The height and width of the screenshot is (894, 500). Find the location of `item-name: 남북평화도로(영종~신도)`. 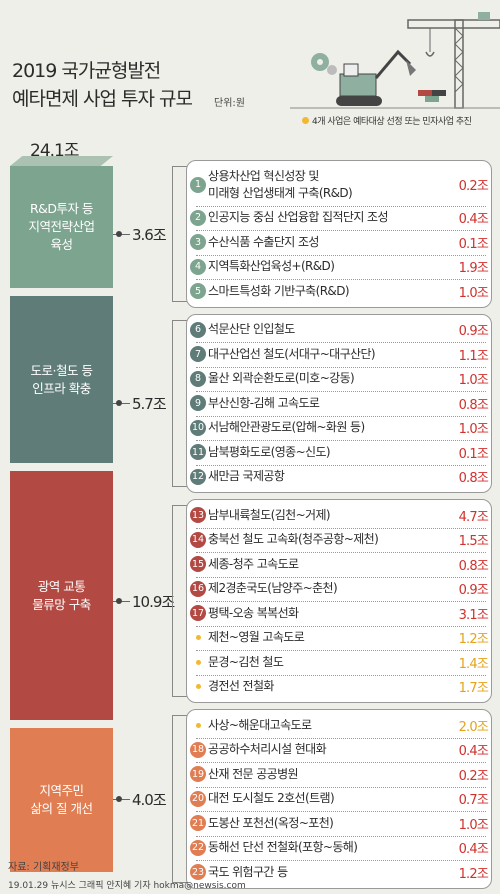

item-name: 남북평화도로(영종~신도) is located at coordinates (269, 451).